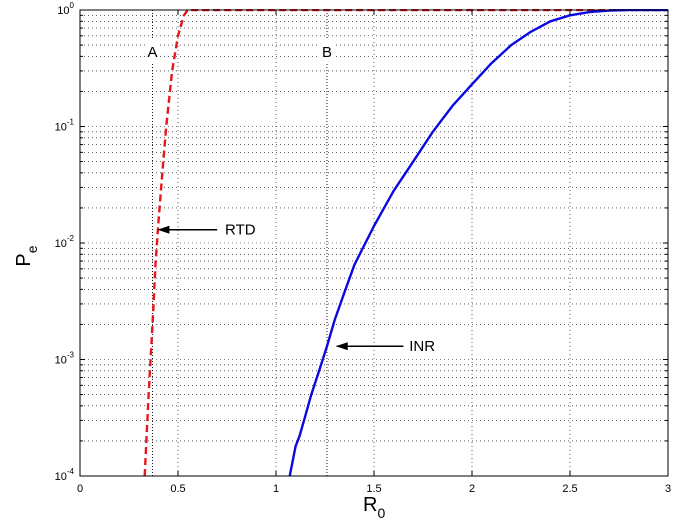  Describe the element at coordinates (296, 288) in the screenshot. I see `annotations: RTD INR` at that location.